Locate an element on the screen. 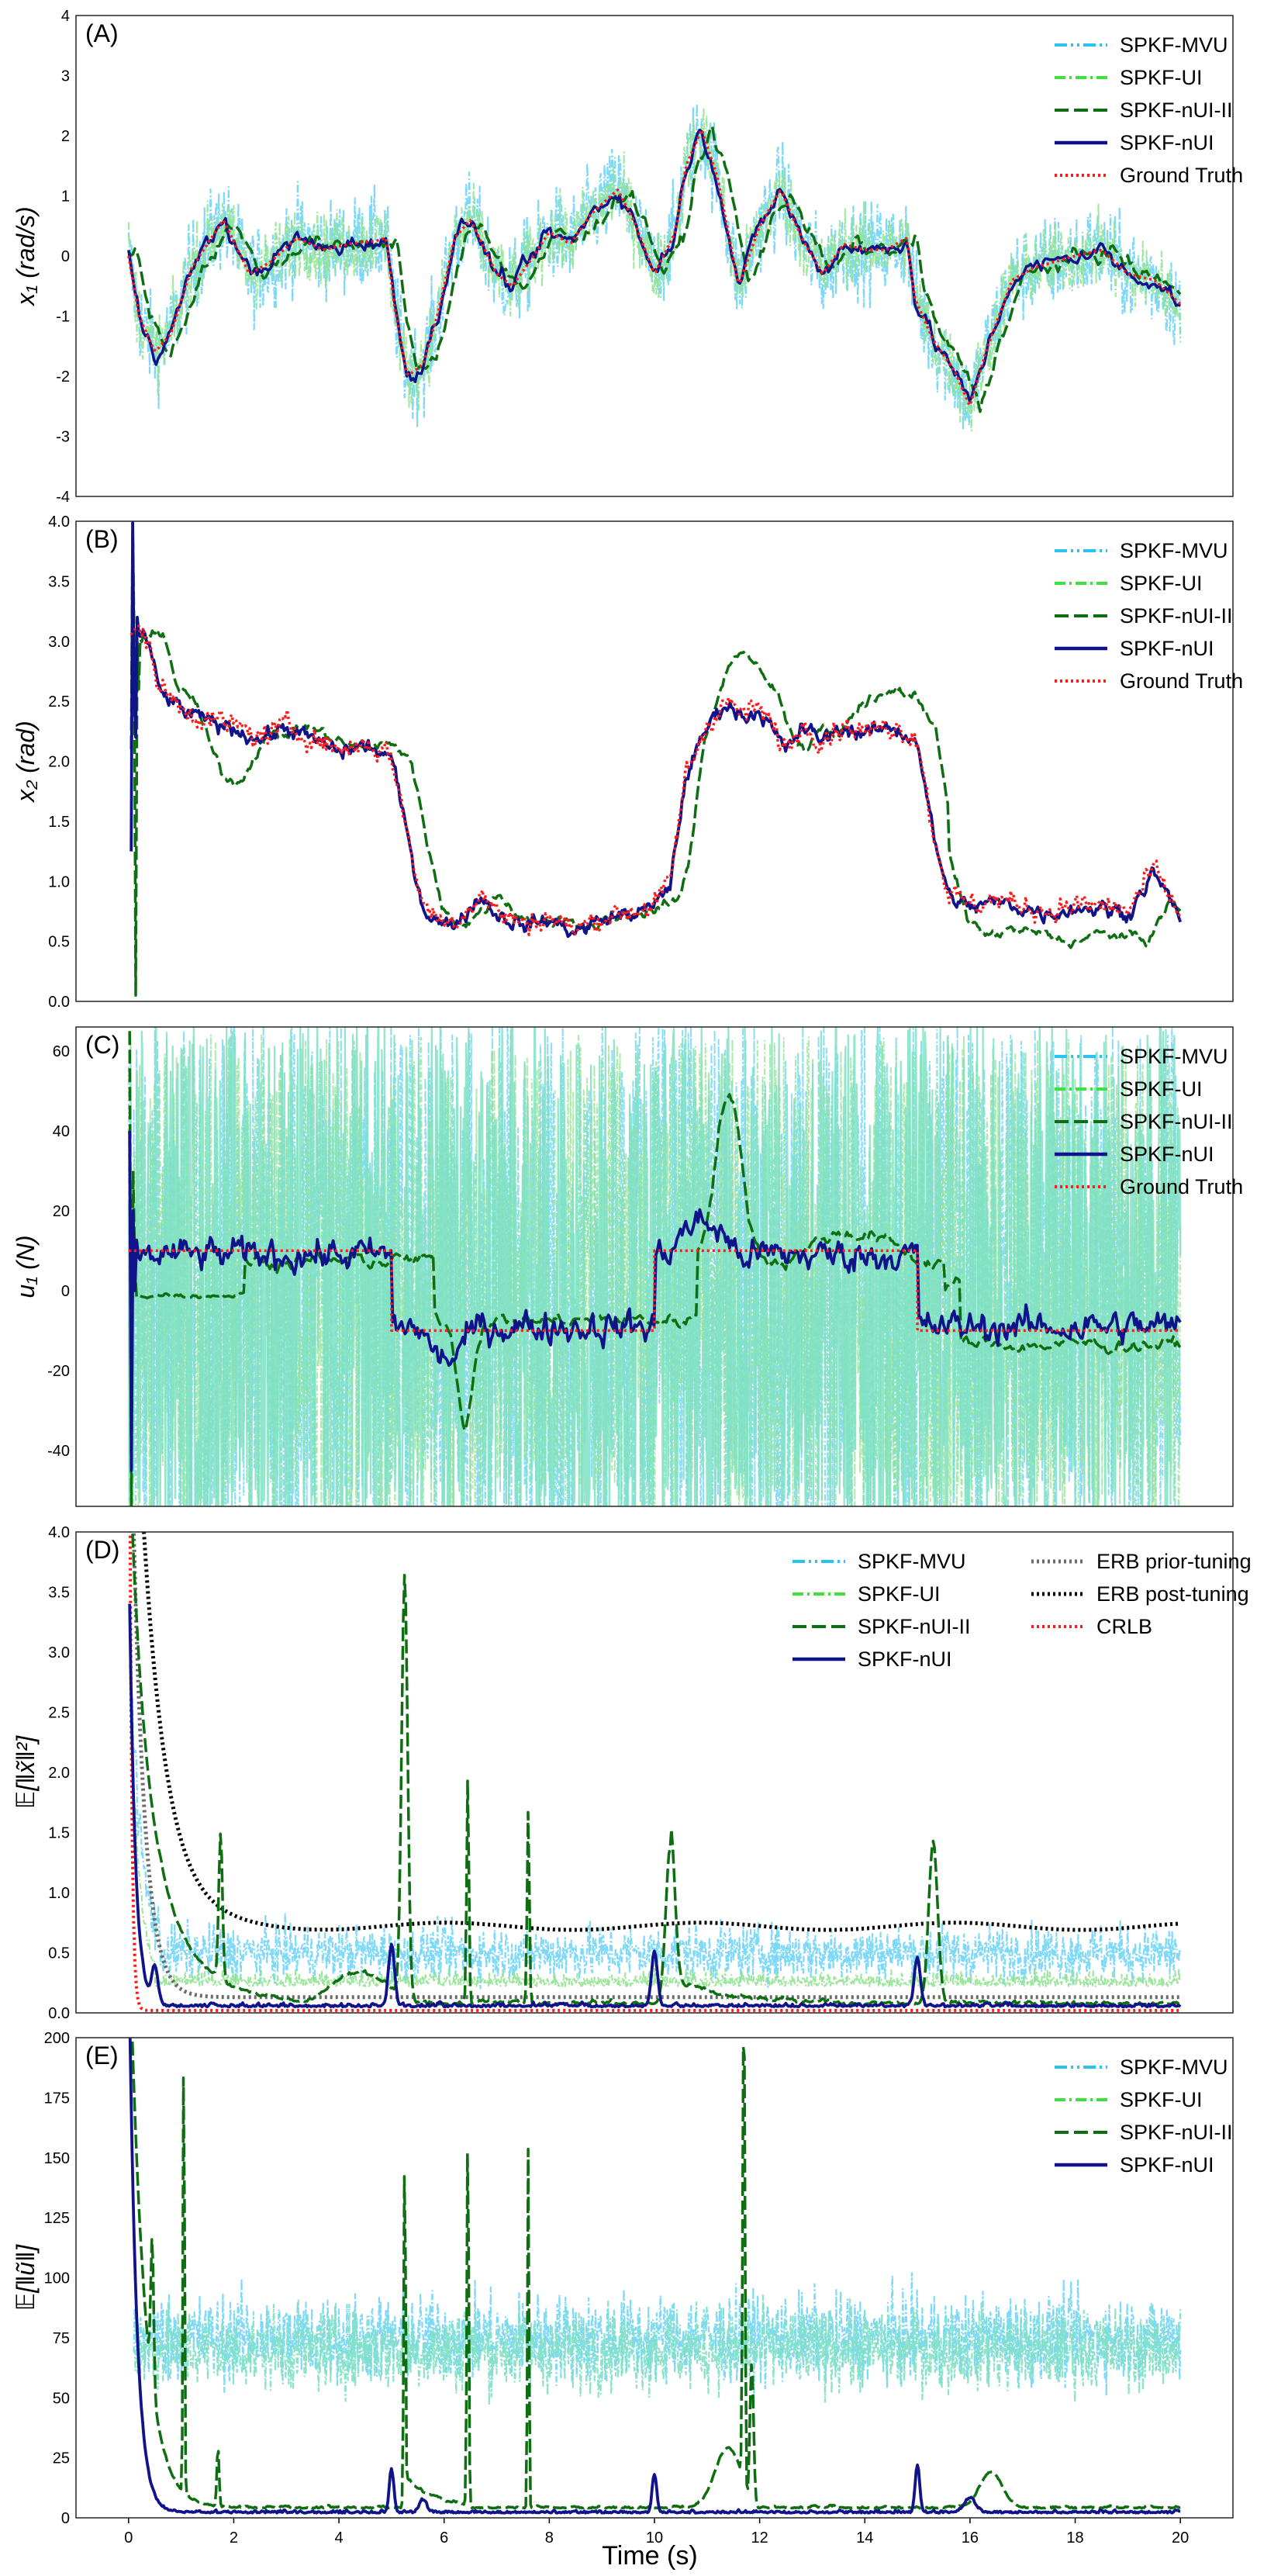 Image resolution: width=1288 pixels, height=2576 pixels. panel-label: (E) is located at coordinates (102, 2055).